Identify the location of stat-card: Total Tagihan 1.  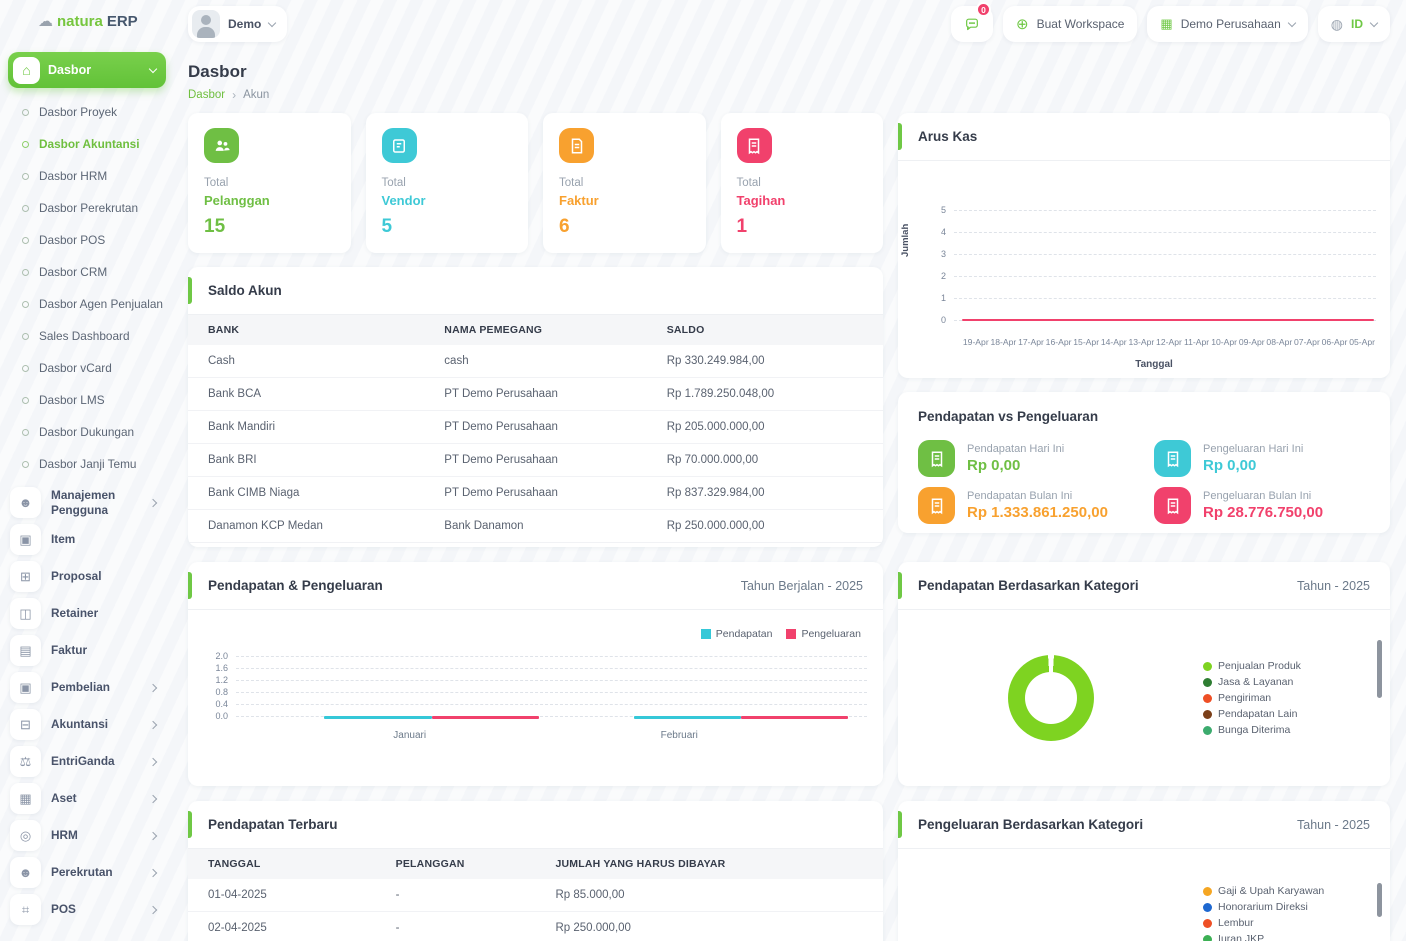
(801, 183).